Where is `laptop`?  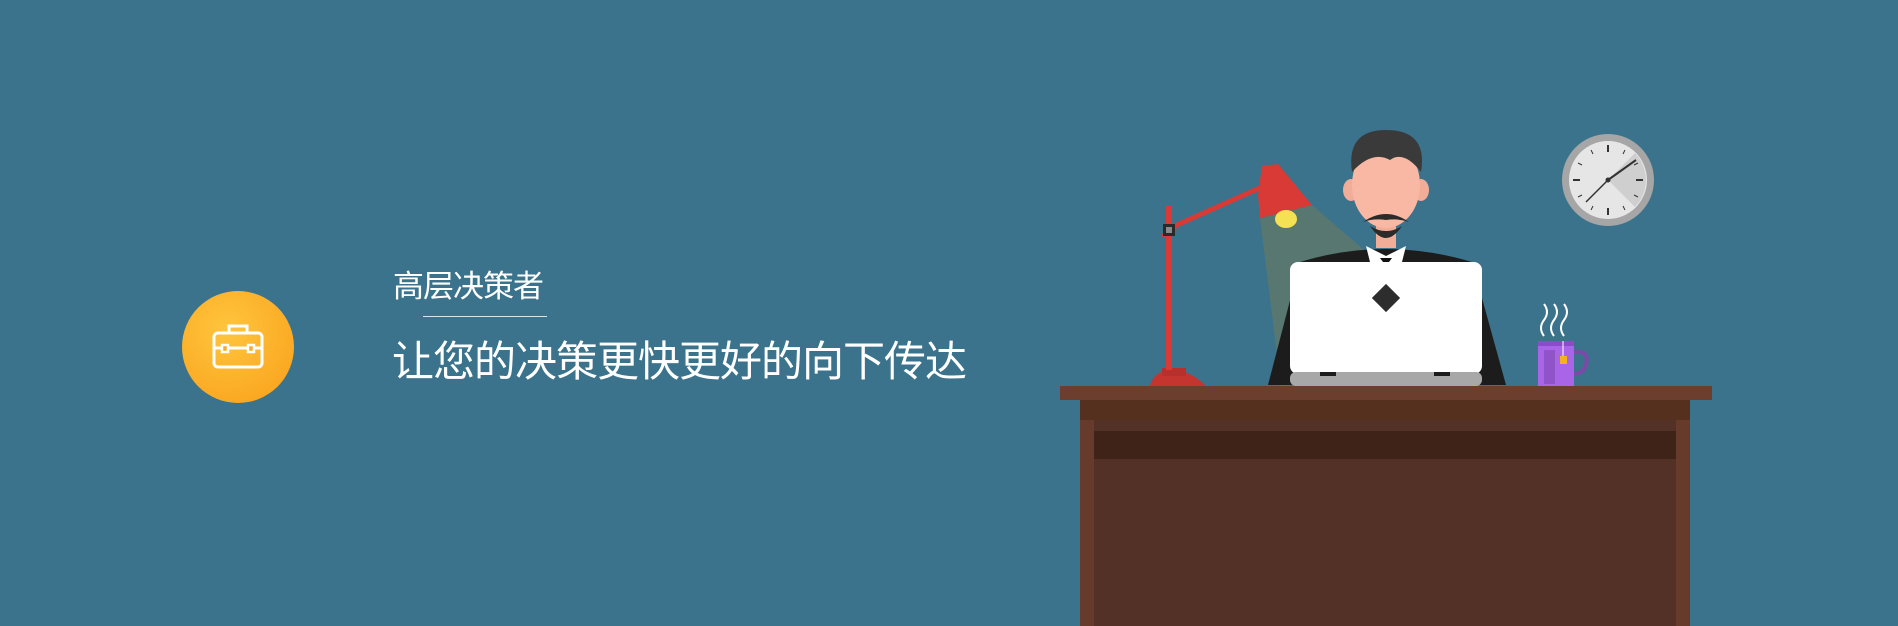
laptop is located at coordinates (1386, 324).